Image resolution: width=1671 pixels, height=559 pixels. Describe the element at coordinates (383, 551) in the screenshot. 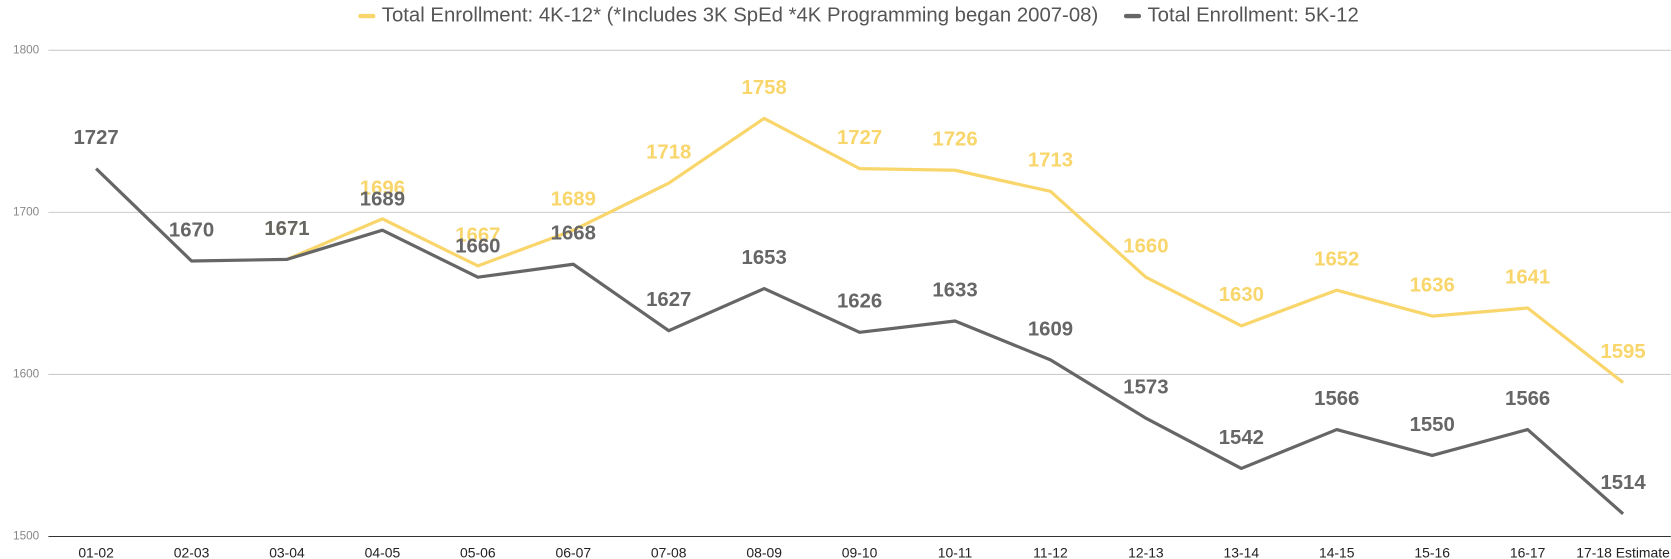

I see `x-tick-label: 04-05` at that location.